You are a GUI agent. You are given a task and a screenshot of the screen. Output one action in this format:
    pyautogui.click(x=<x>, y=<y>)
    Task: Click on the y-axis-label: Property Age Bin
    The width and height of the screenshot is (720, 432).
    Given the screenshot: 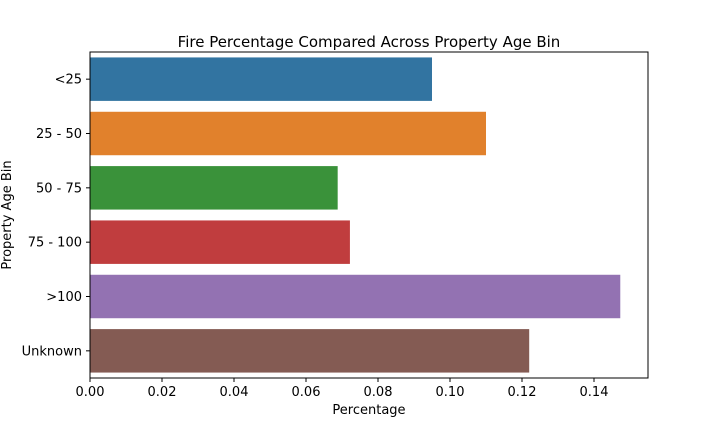 What is the action you would take?
    pyautogui.click(x=7, y=214)
    